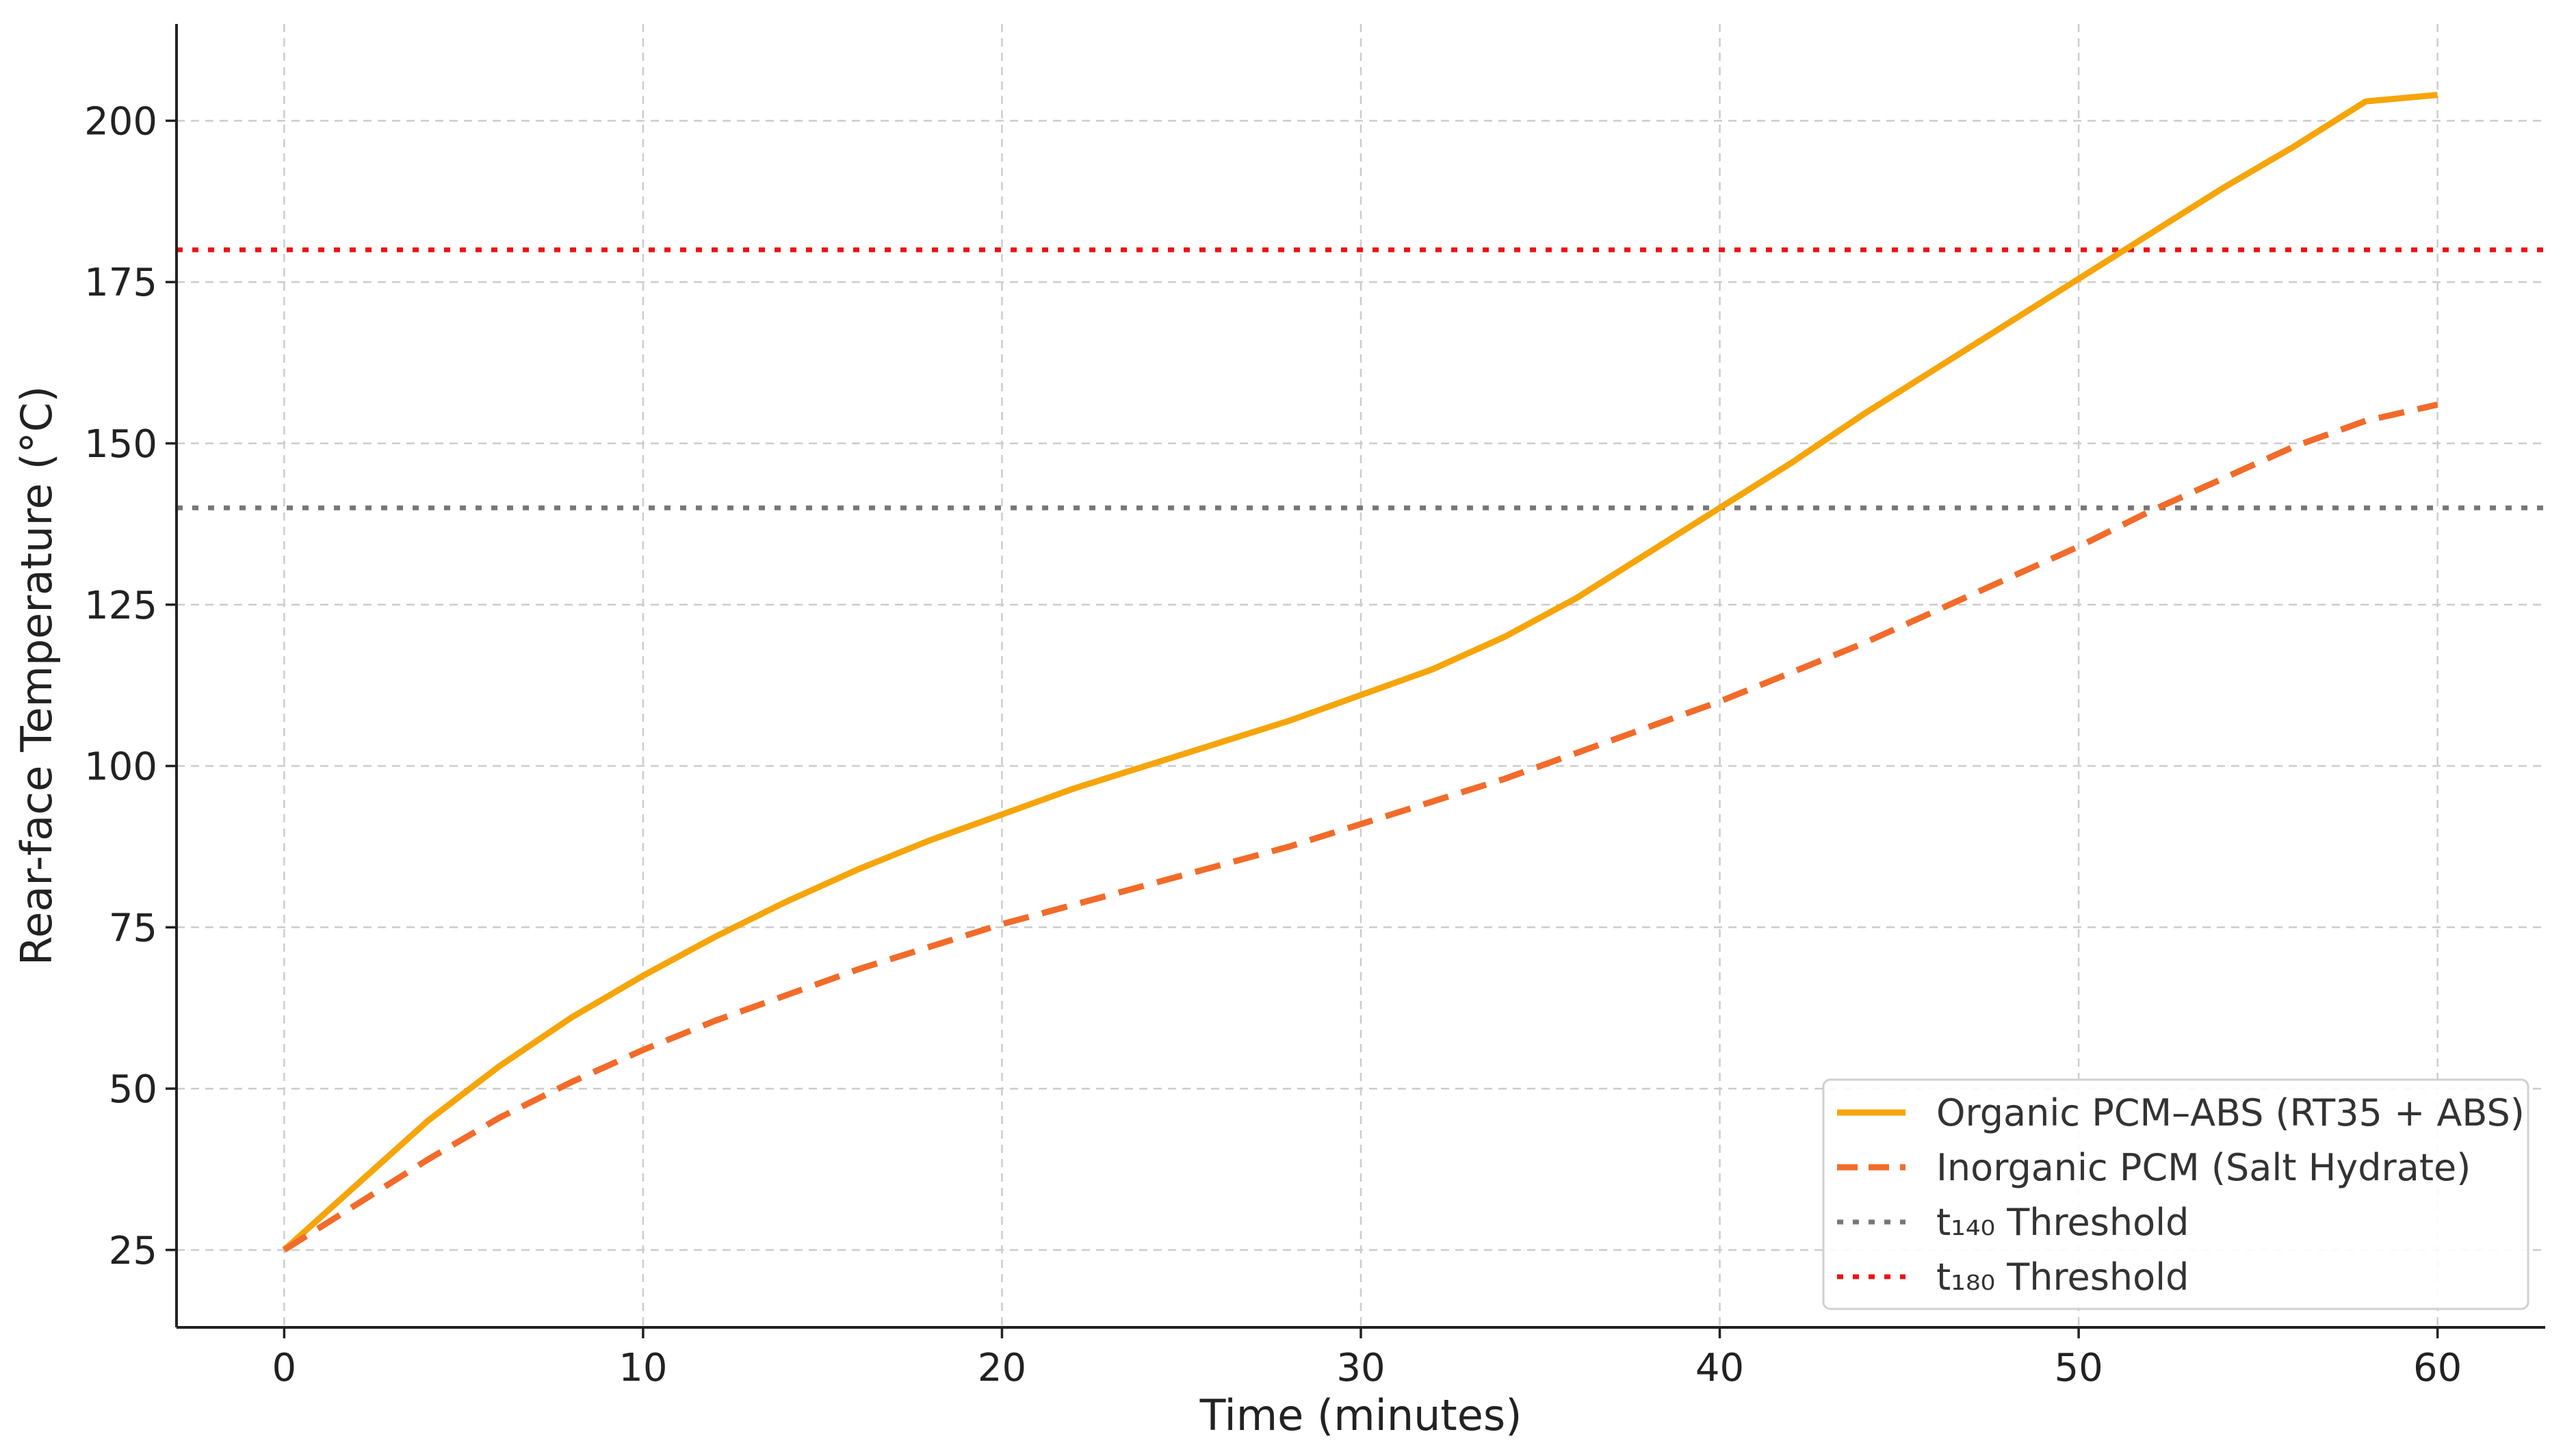  What do you see at coordinates (2062, 1222) in the screenshot?
I see `legend-label-t140-threshold: t₁₄₀ Threshold` at bounding box center [2062, 1222].